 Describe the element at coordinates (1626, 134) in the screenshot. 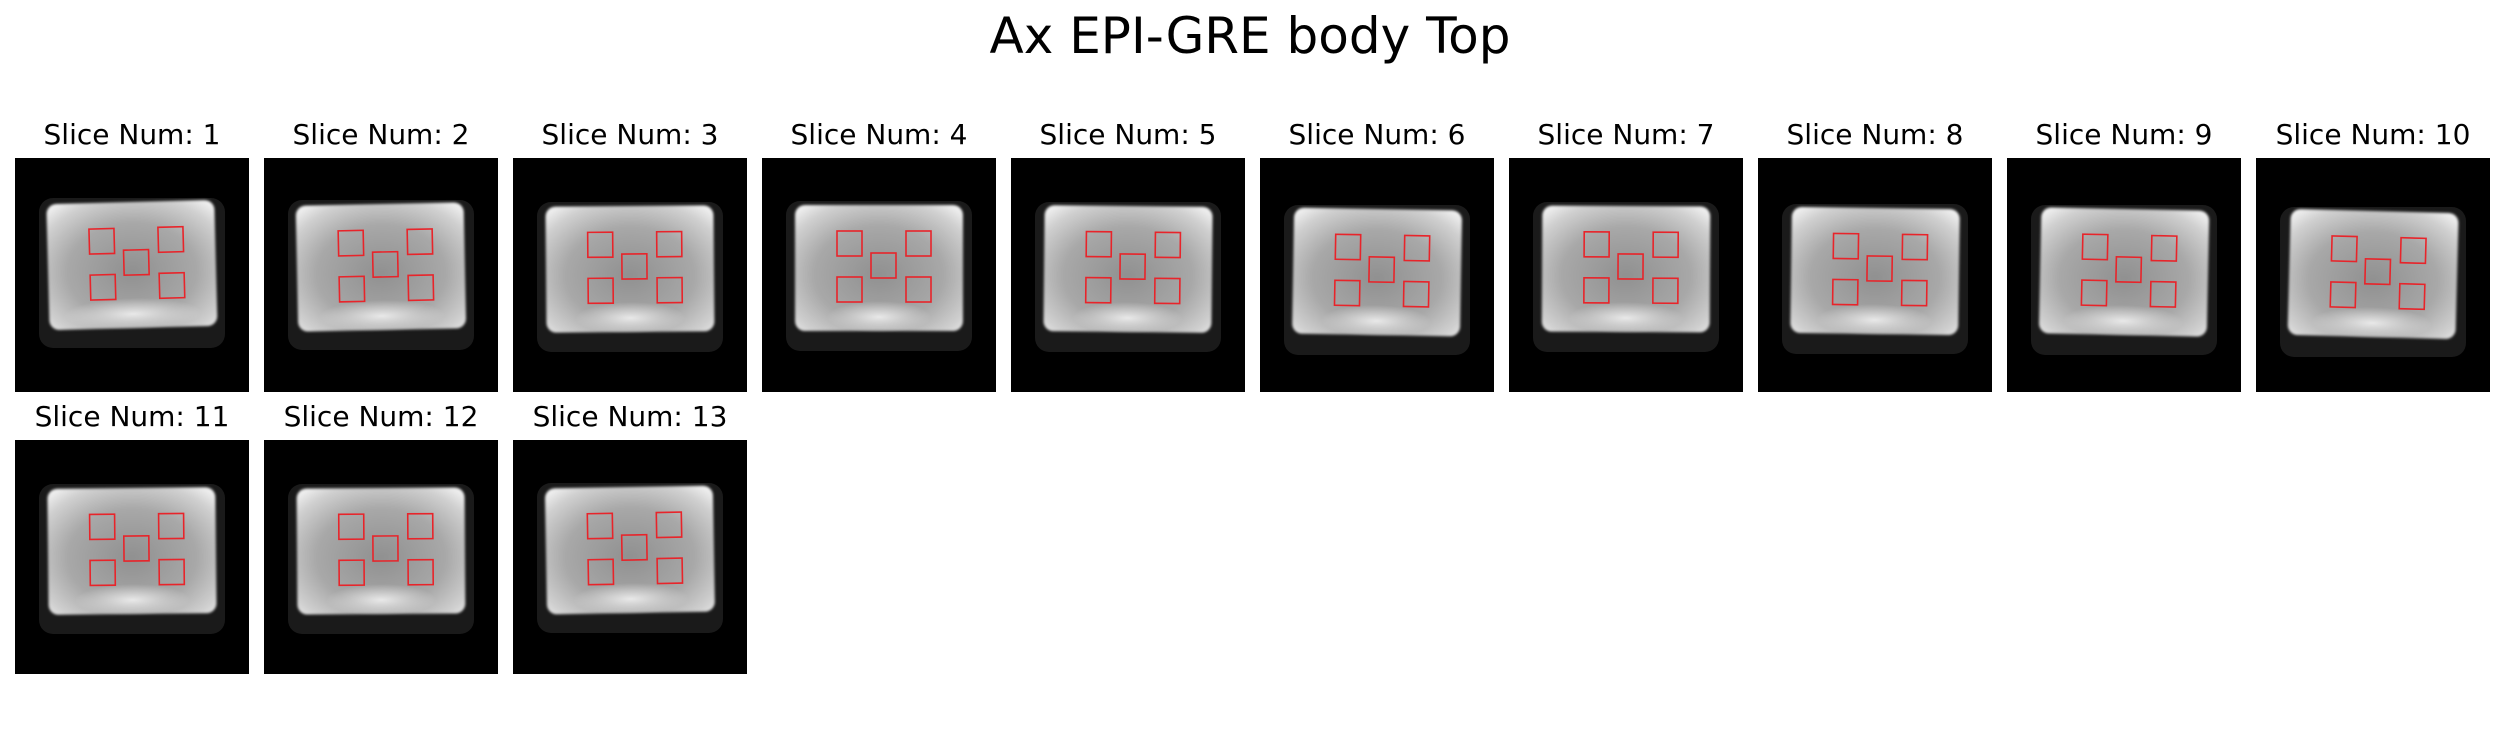

I see `slice-title: Slice Num: 7` at that location.